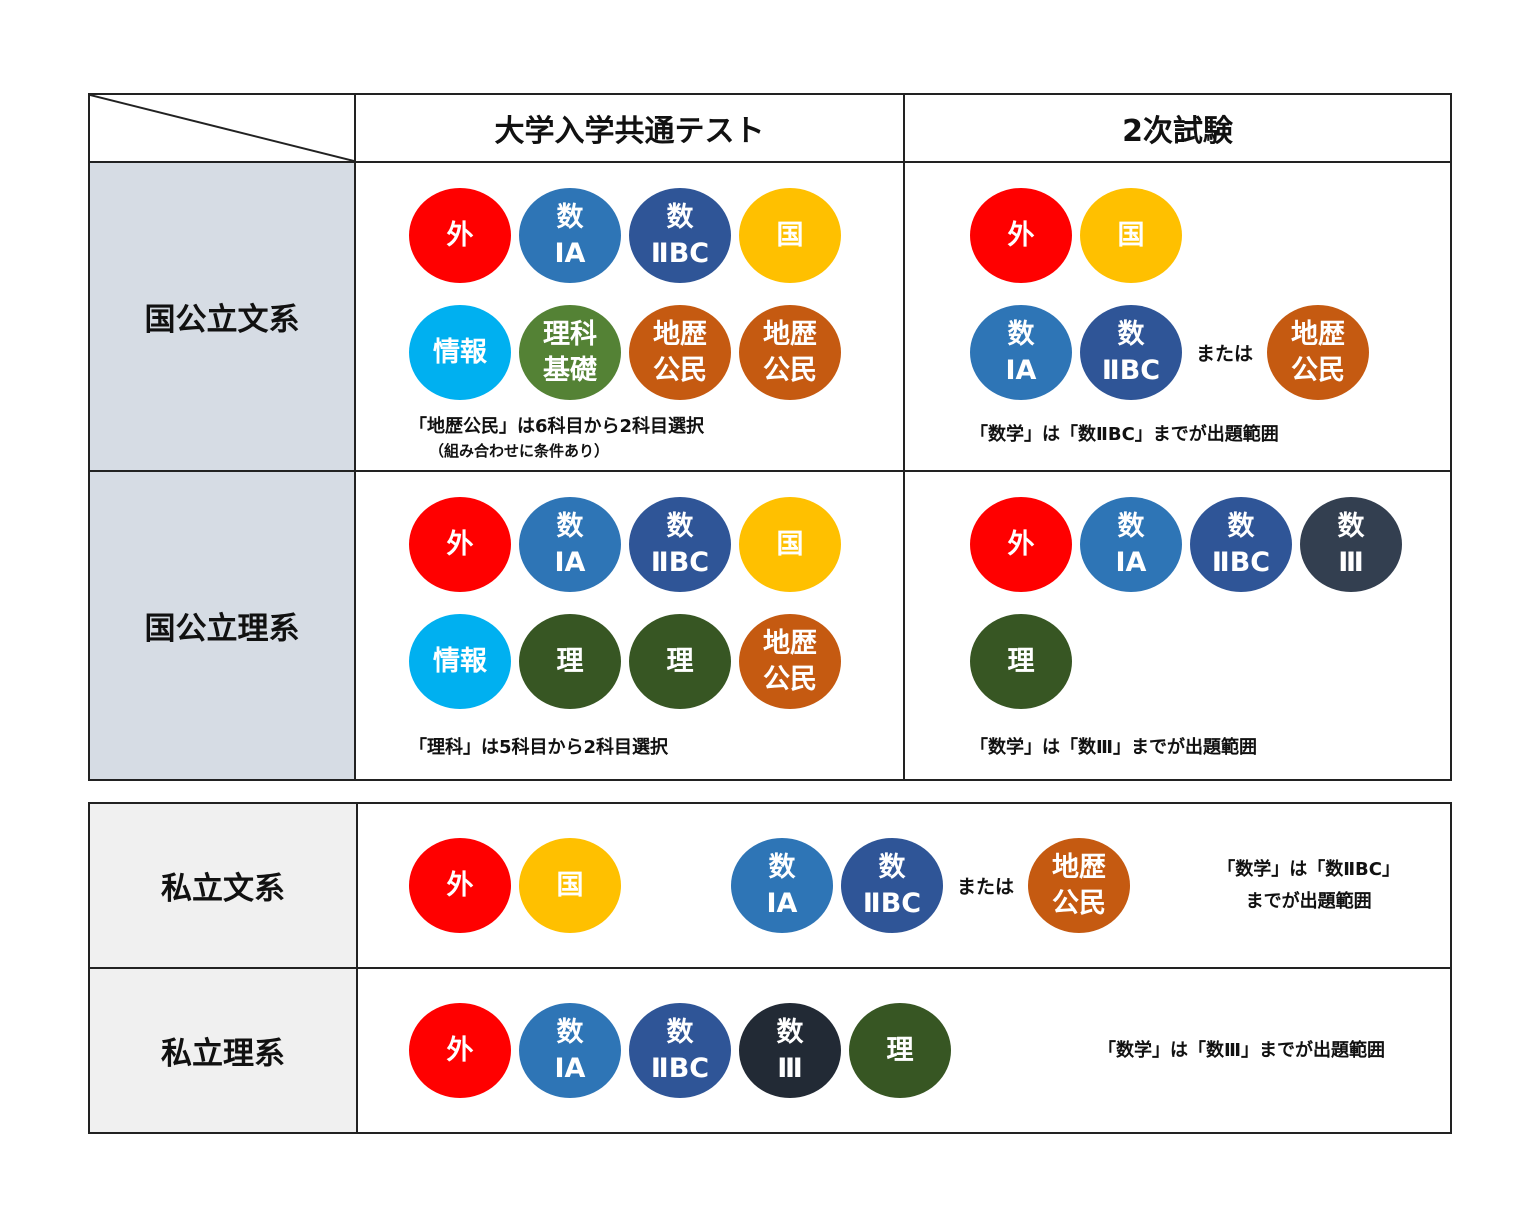 The image size is (1536, 1217). I want to click on notes: 「数学」は「数ⅡBC」までが出題範囲, so click(1210, 435).